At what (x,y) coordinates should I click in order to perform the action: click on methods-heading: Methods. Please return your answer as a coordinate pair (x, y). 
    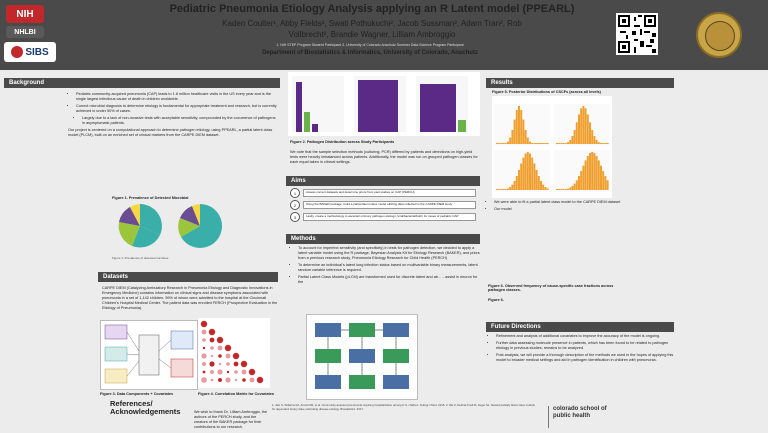
    Looking at the image, I should click on (383, 239).